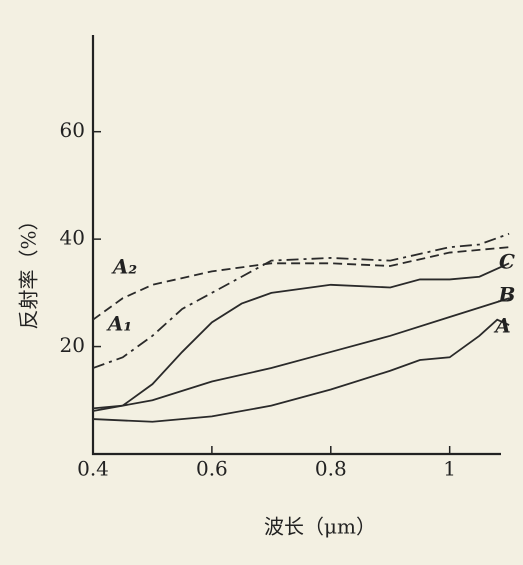 The image size is (523, 565). Describe the element at coordinates (502, 326) in the screenshot. I see `series-label: A` at that location.